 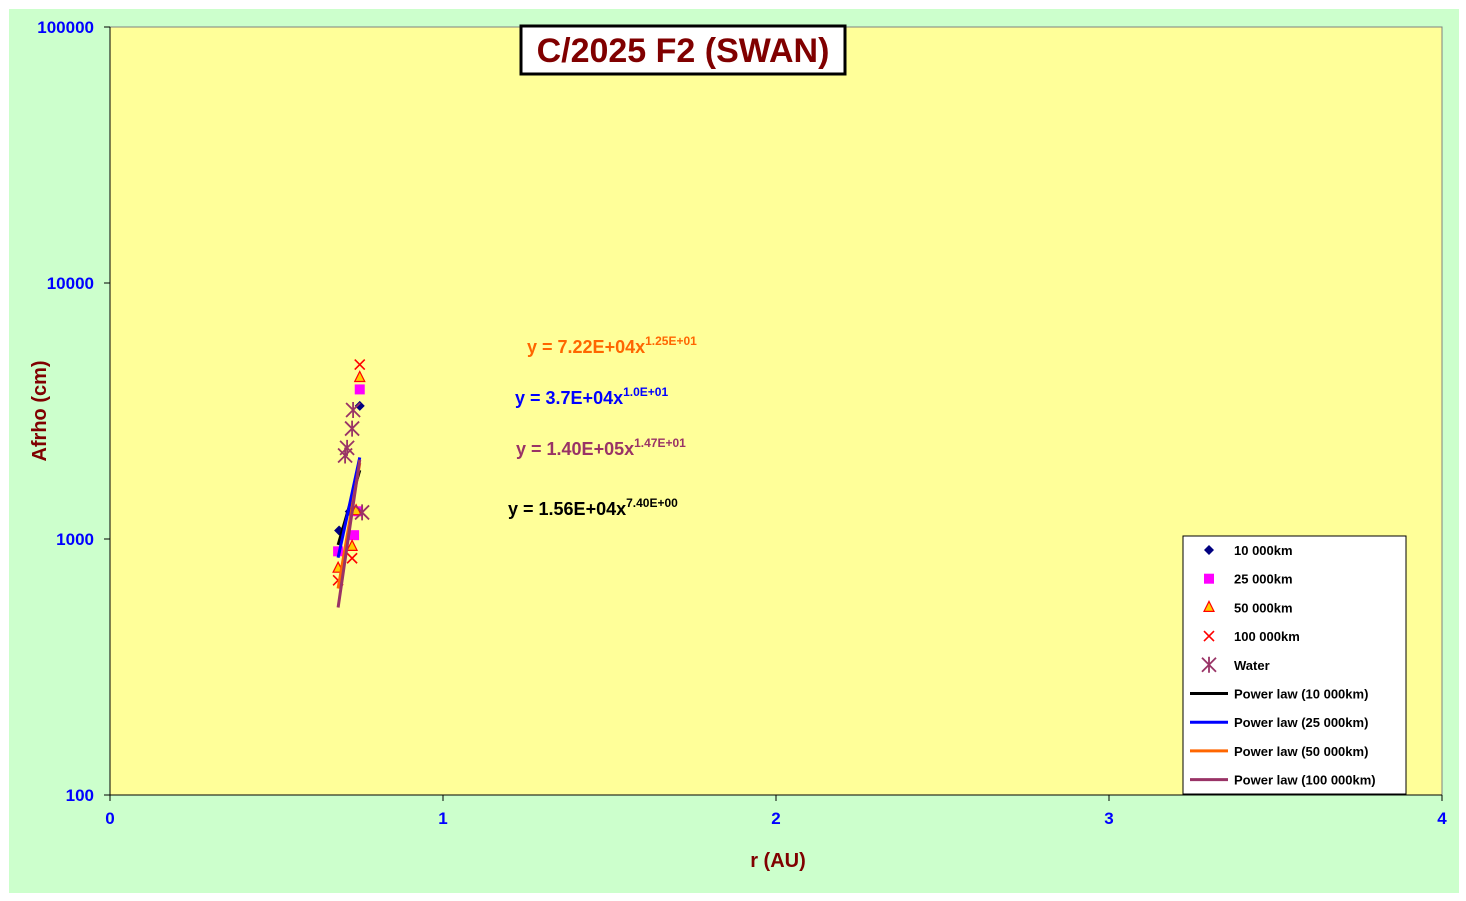 I want to click on equation-text: y = 3.7E+04x, so click(x=569, y=398).